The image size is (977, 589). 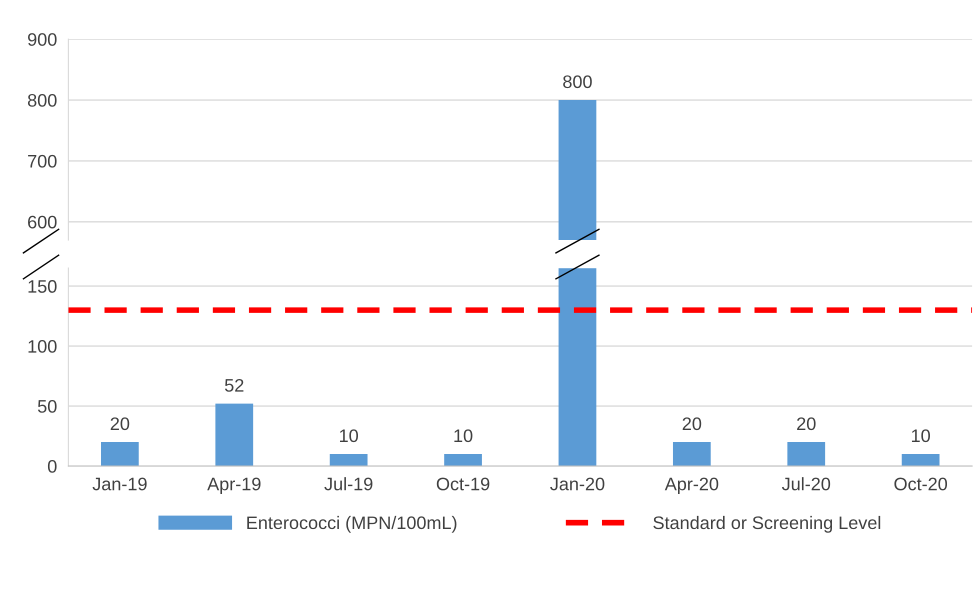 I want to click on y-tick-label: 150, so click(x=42, y=286).